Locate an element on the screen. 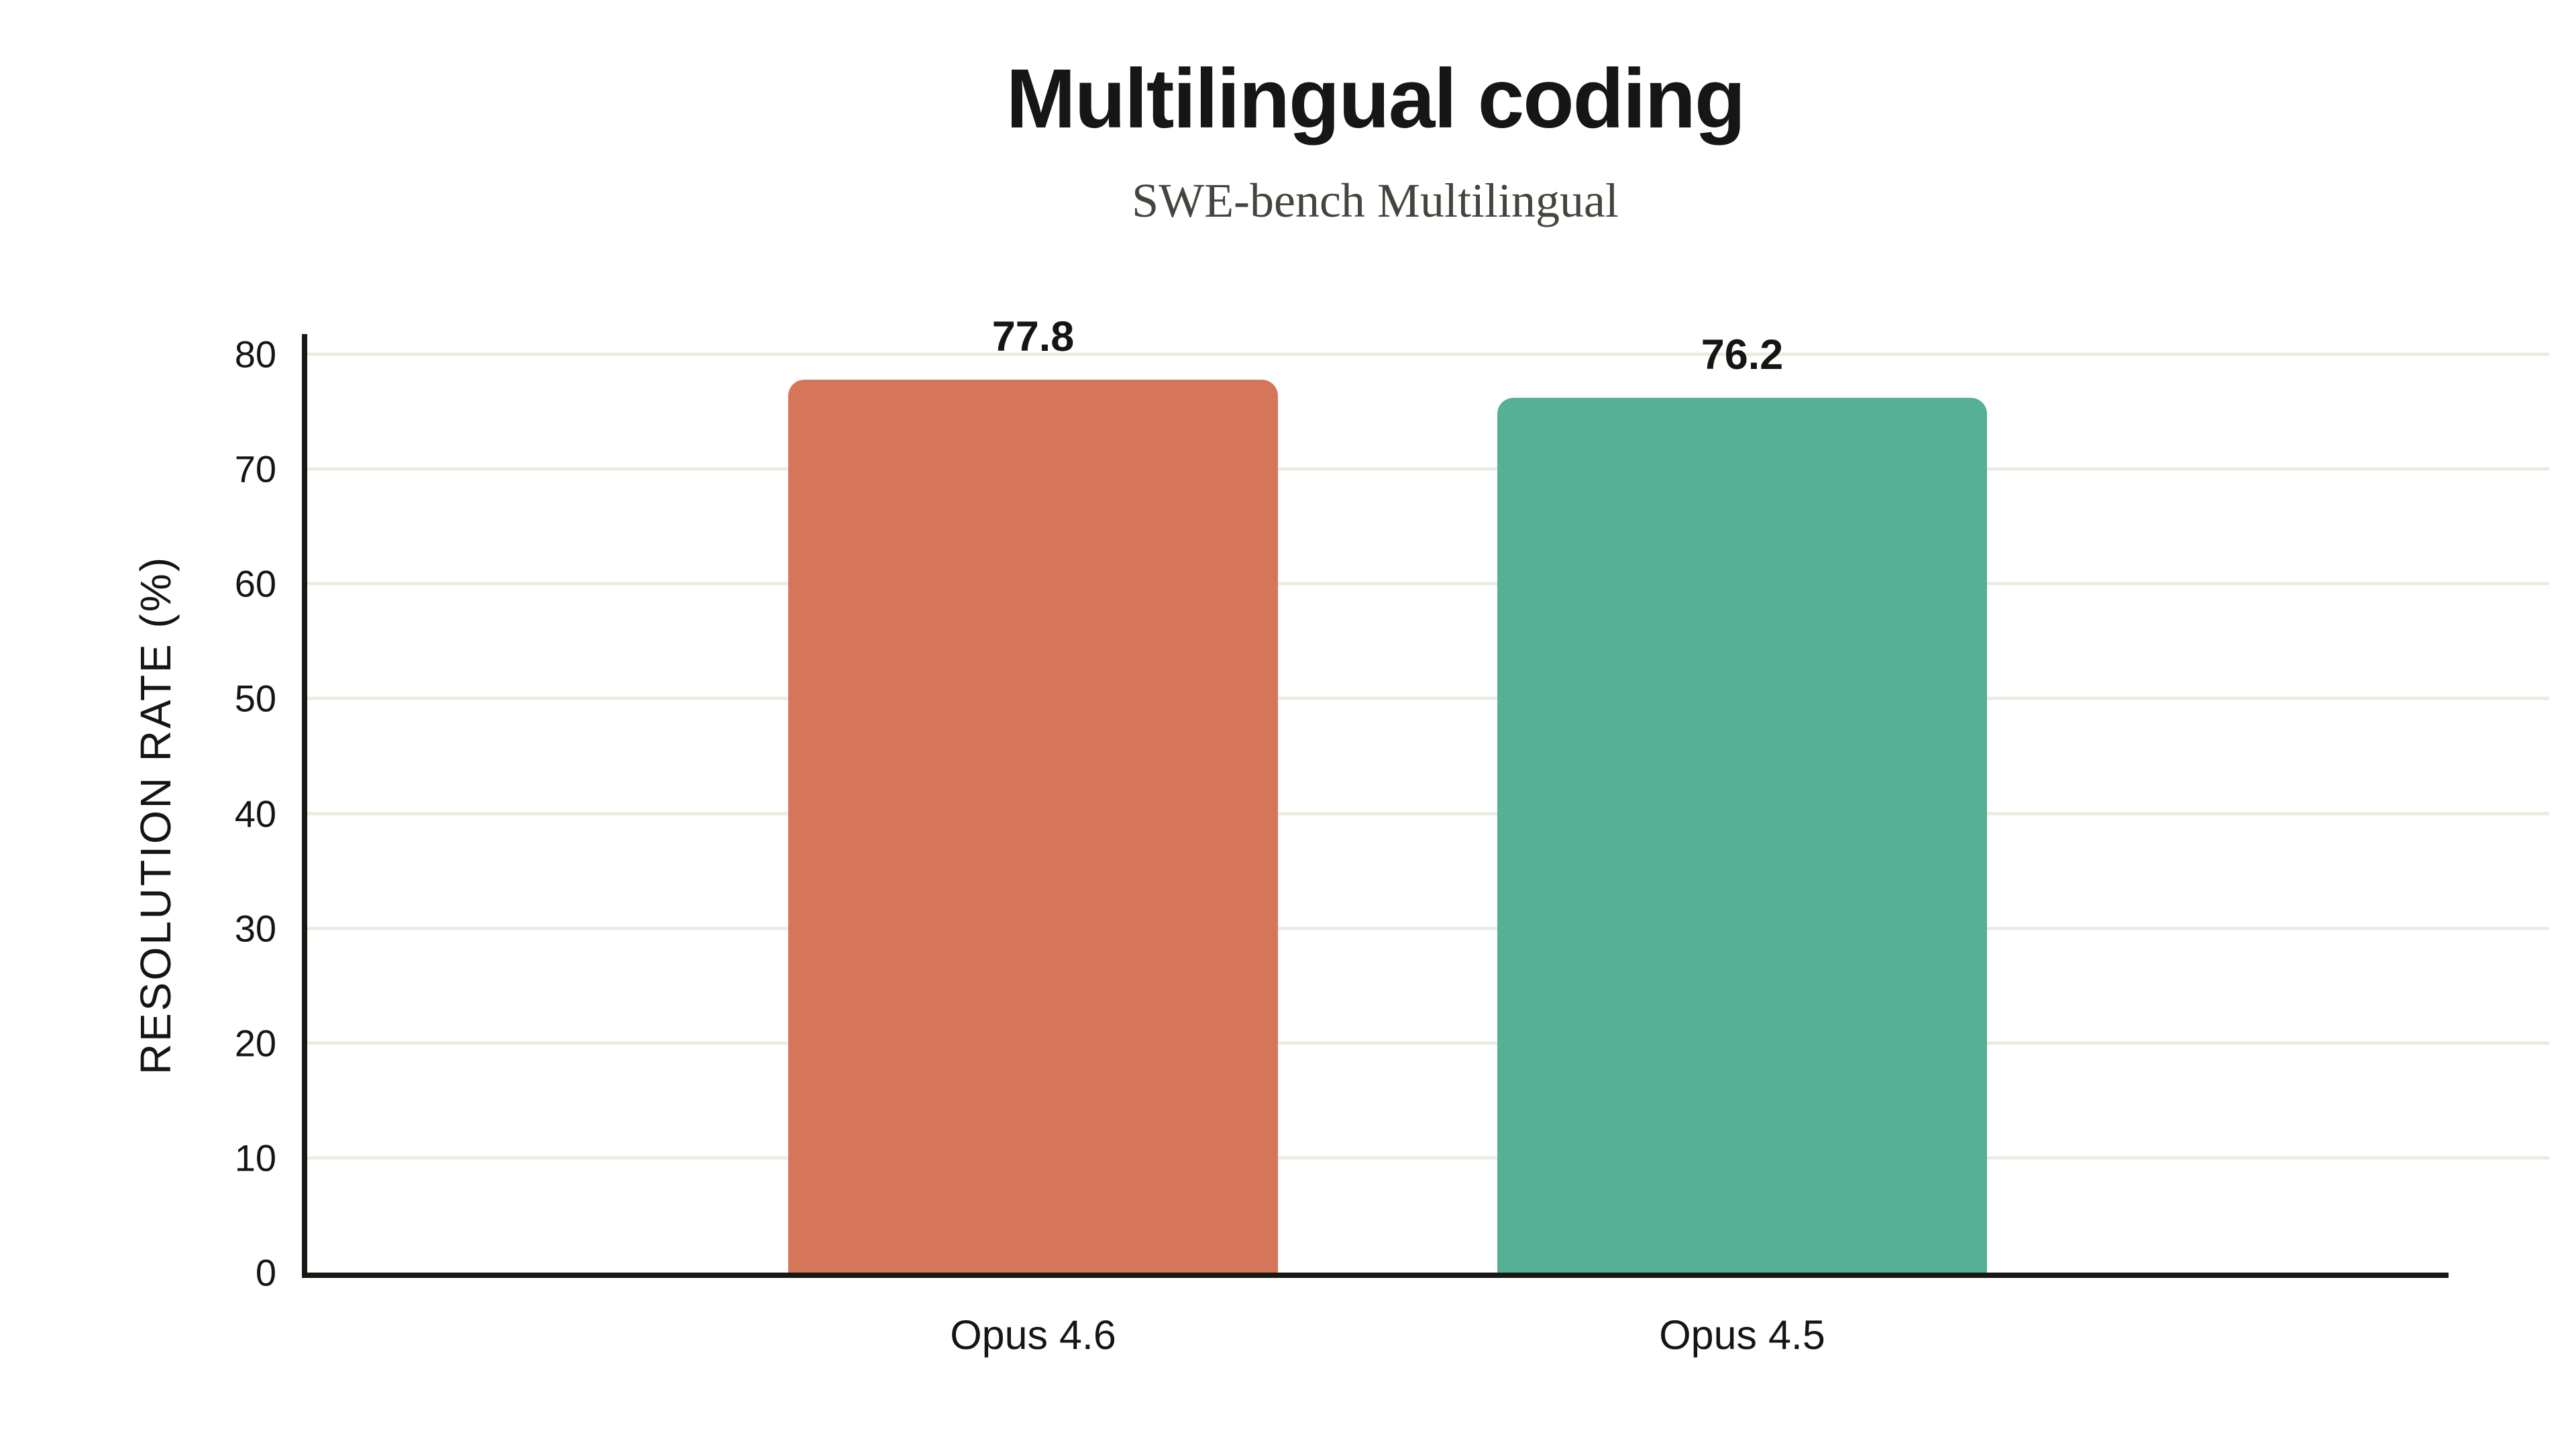 The width and height of the screenshot is (2576, 1449). x-axis-line is located at coordinates (1375, 1275).